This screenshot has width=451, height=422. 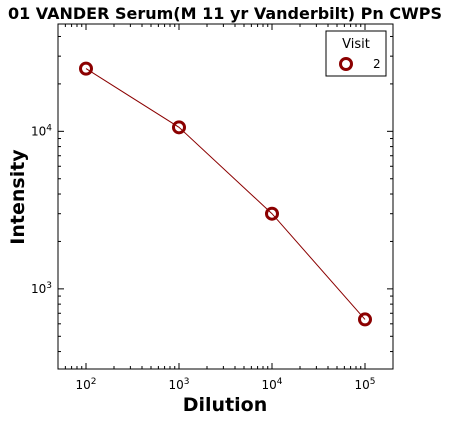 I want to click on y-tick-label: 103, so click(x=41, y=288).